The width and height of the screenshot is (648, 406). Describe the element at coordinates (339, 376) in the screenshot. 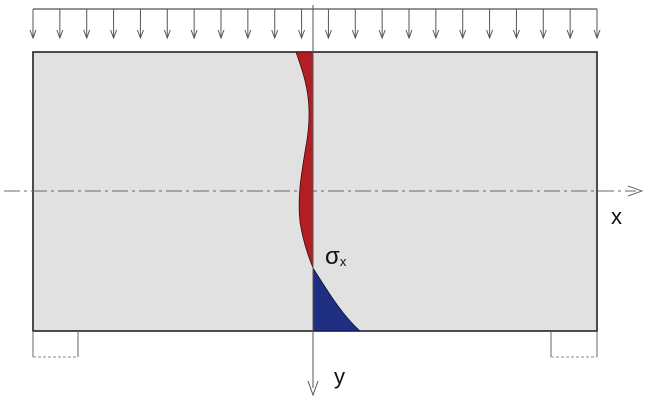

I see `y-axis-label: y` at that location.